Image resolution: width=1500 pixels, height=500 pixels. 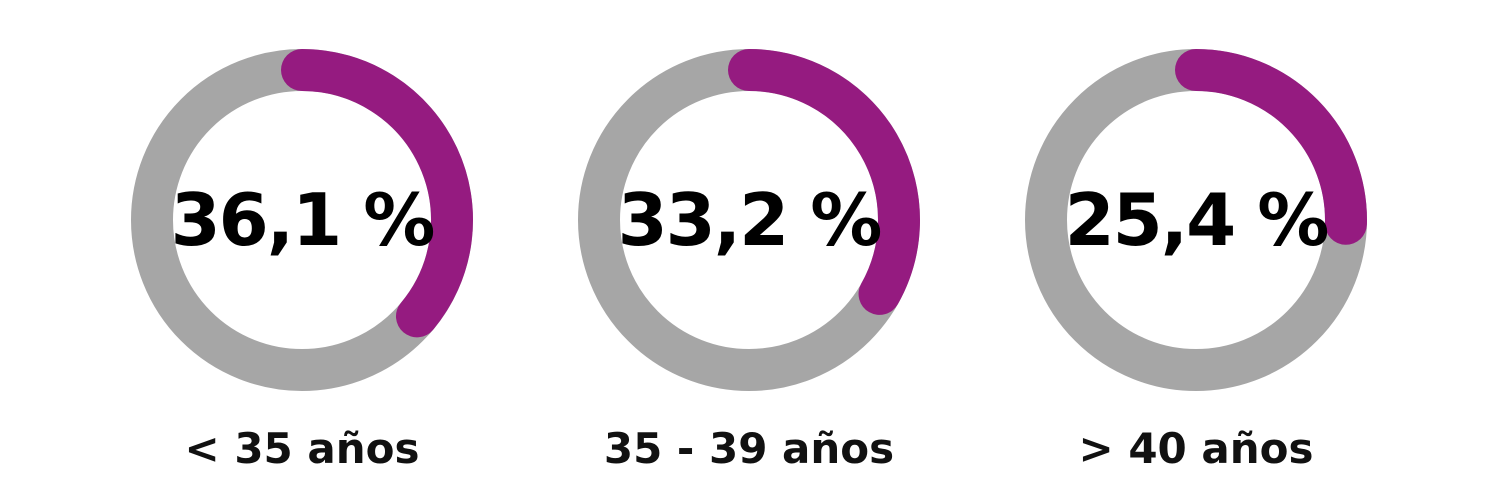 I want to click on category-label: > 40 años, so click(x=1196, y=448).